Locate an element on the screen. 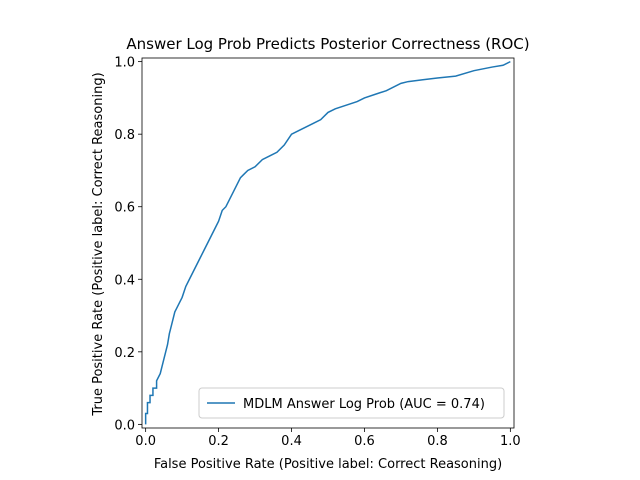 The image size is (640, 480). x-tick-label: 1.0 is located at coordinates (510, 441).